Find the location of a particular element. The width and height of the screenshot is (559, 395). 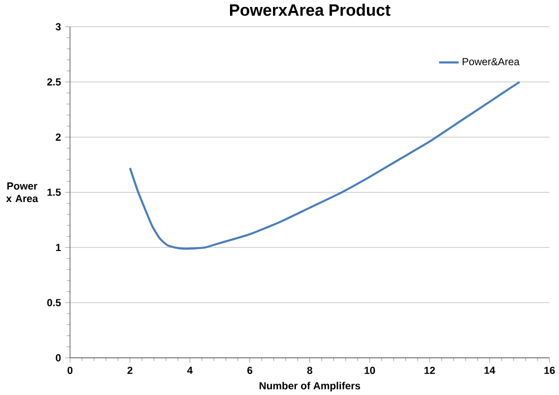

x-tick-label: 16 is located at coordinates (549, 370).